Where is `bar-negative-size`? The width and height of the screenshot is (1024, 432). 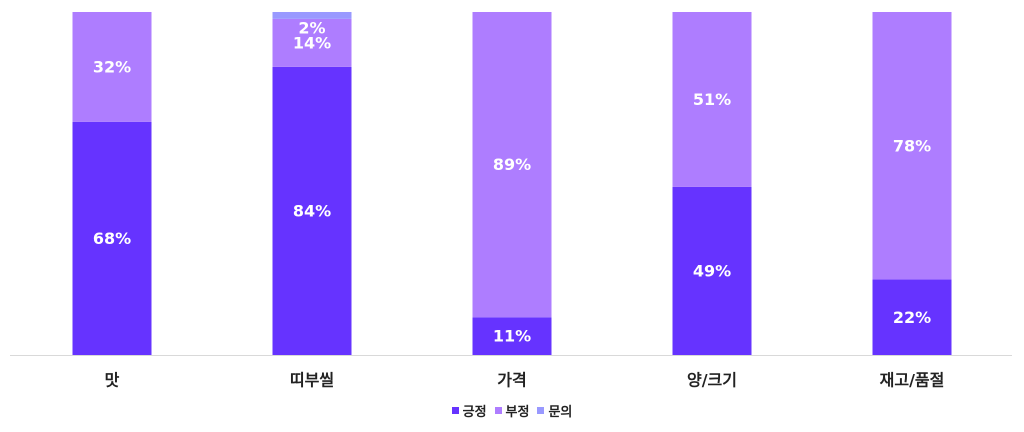
bar-negative-size is located at coordinates (712, 99).